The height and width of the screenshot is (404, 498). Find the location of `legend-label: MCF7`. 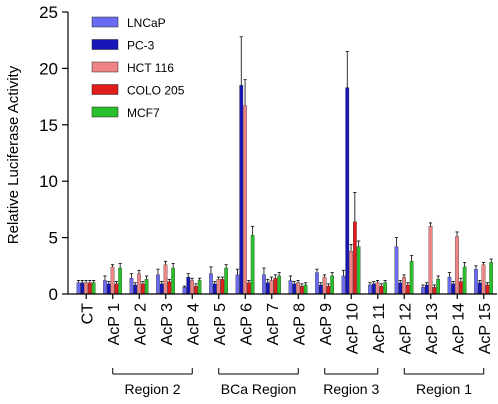

legend-label: MCF7 is located at coordinates (143, 113).